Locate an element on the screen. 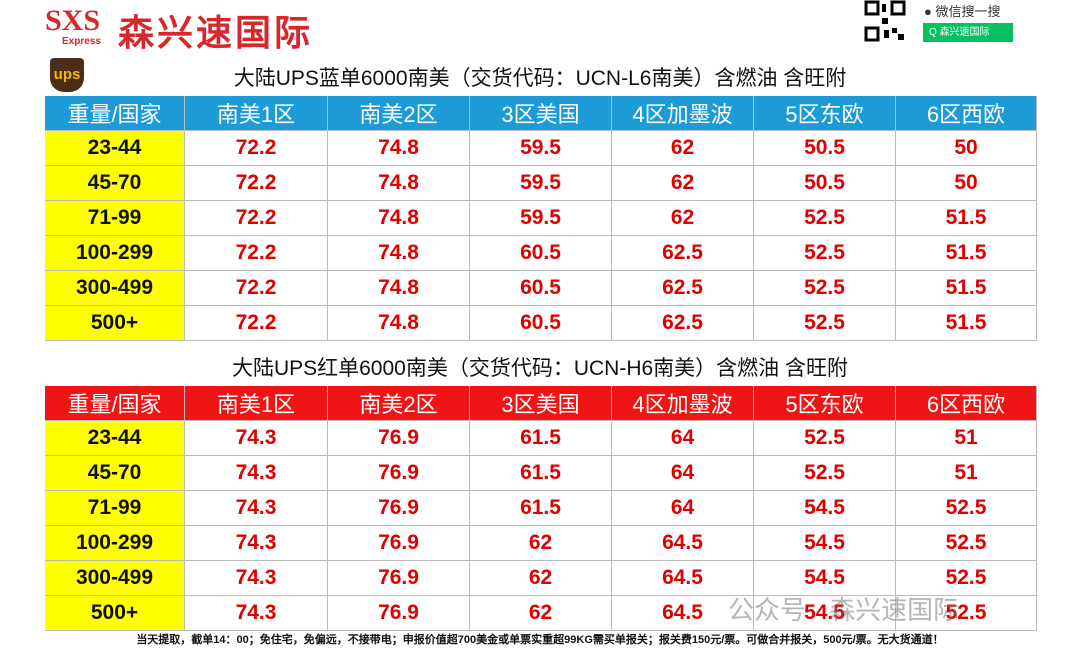  wechat-search-text: 微信搜一搜 is located at coordinates (968, 11).